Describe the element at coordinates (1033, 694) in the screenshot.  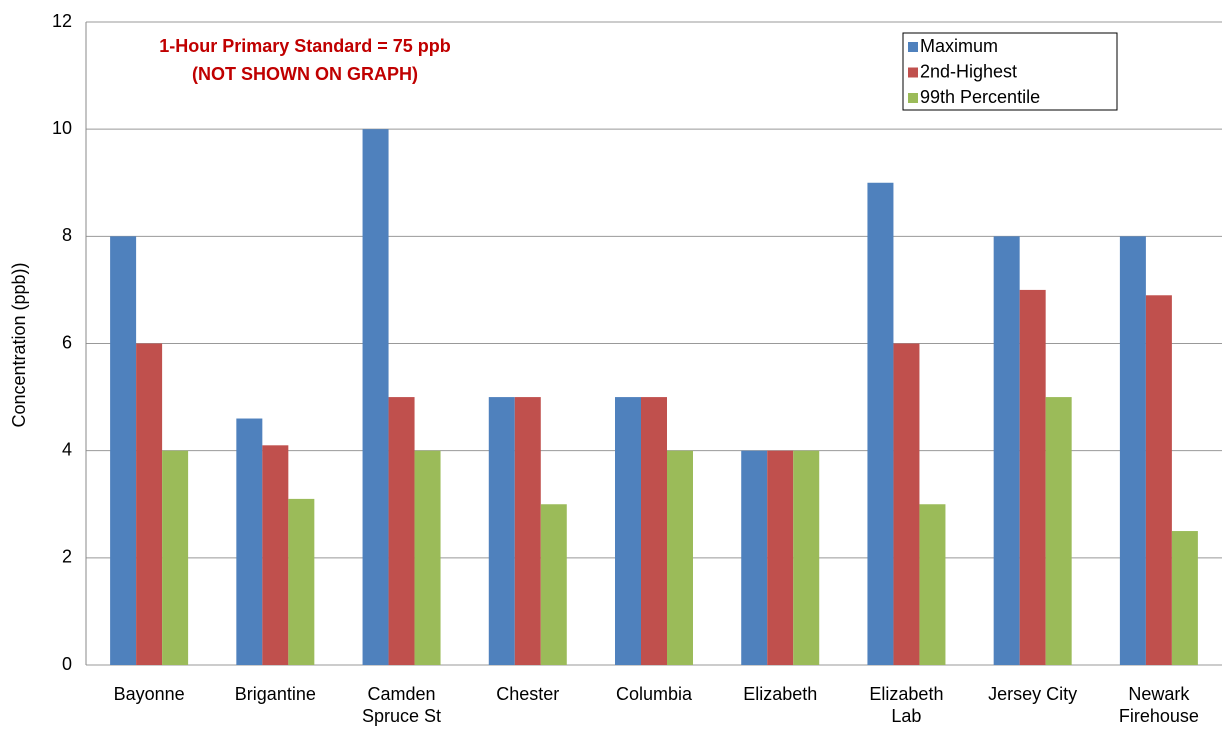
I see `x-tick-label: Jersey City` at that location.